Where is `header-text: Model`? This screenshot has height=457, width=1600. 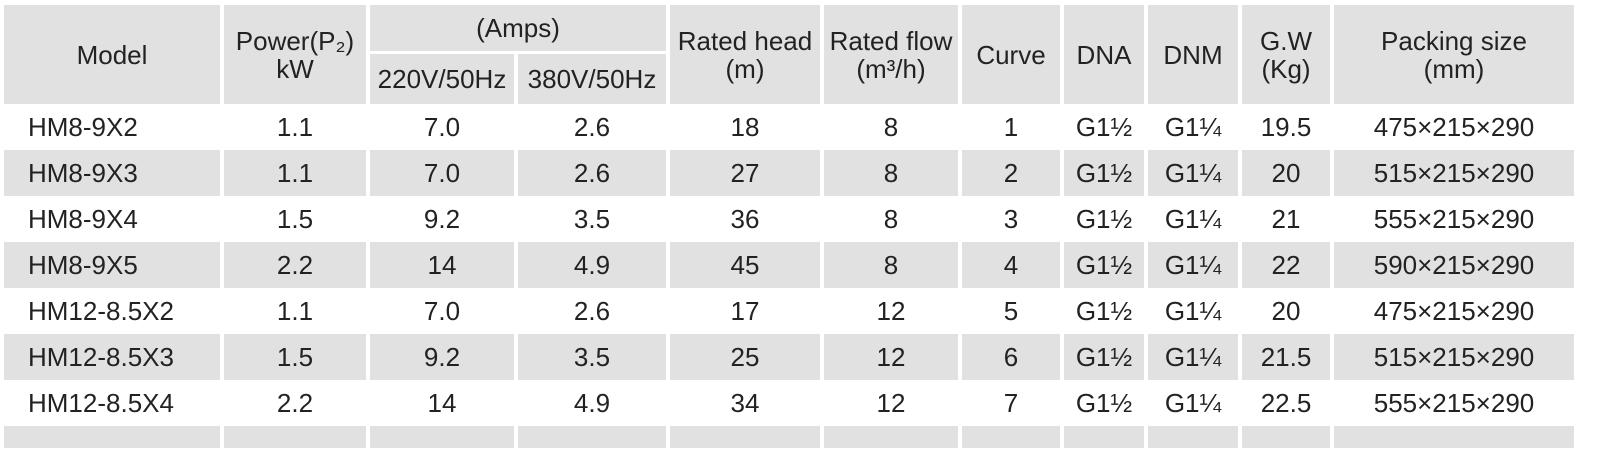 header-text: Model is located at coordinates (112, 54).